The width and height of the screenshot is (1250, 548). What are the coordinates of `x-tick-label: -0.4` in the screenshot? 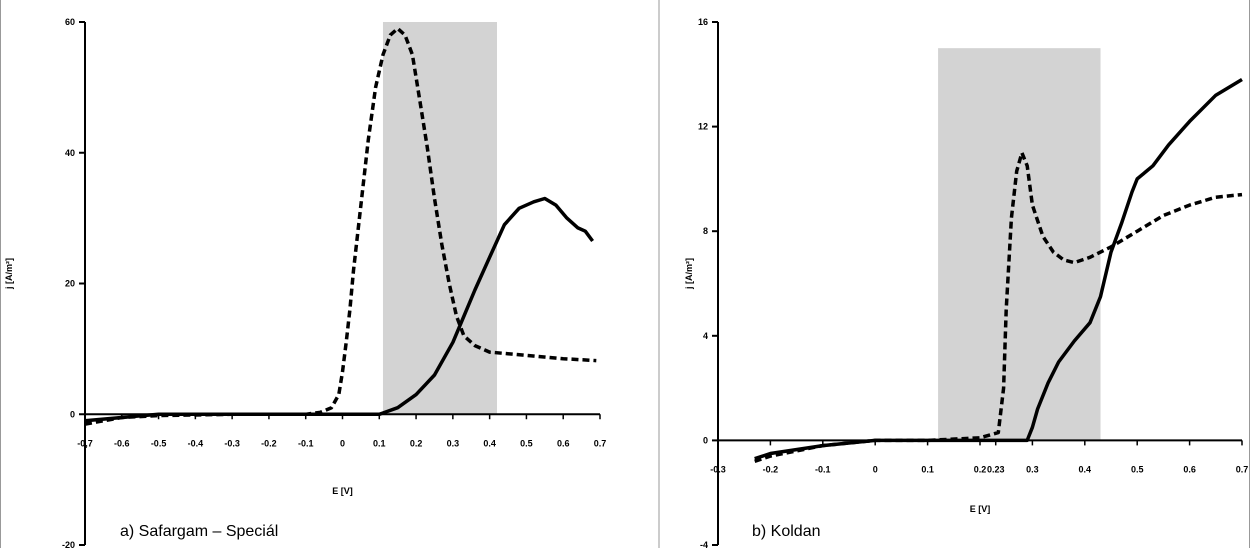 It's located at (196, 443).